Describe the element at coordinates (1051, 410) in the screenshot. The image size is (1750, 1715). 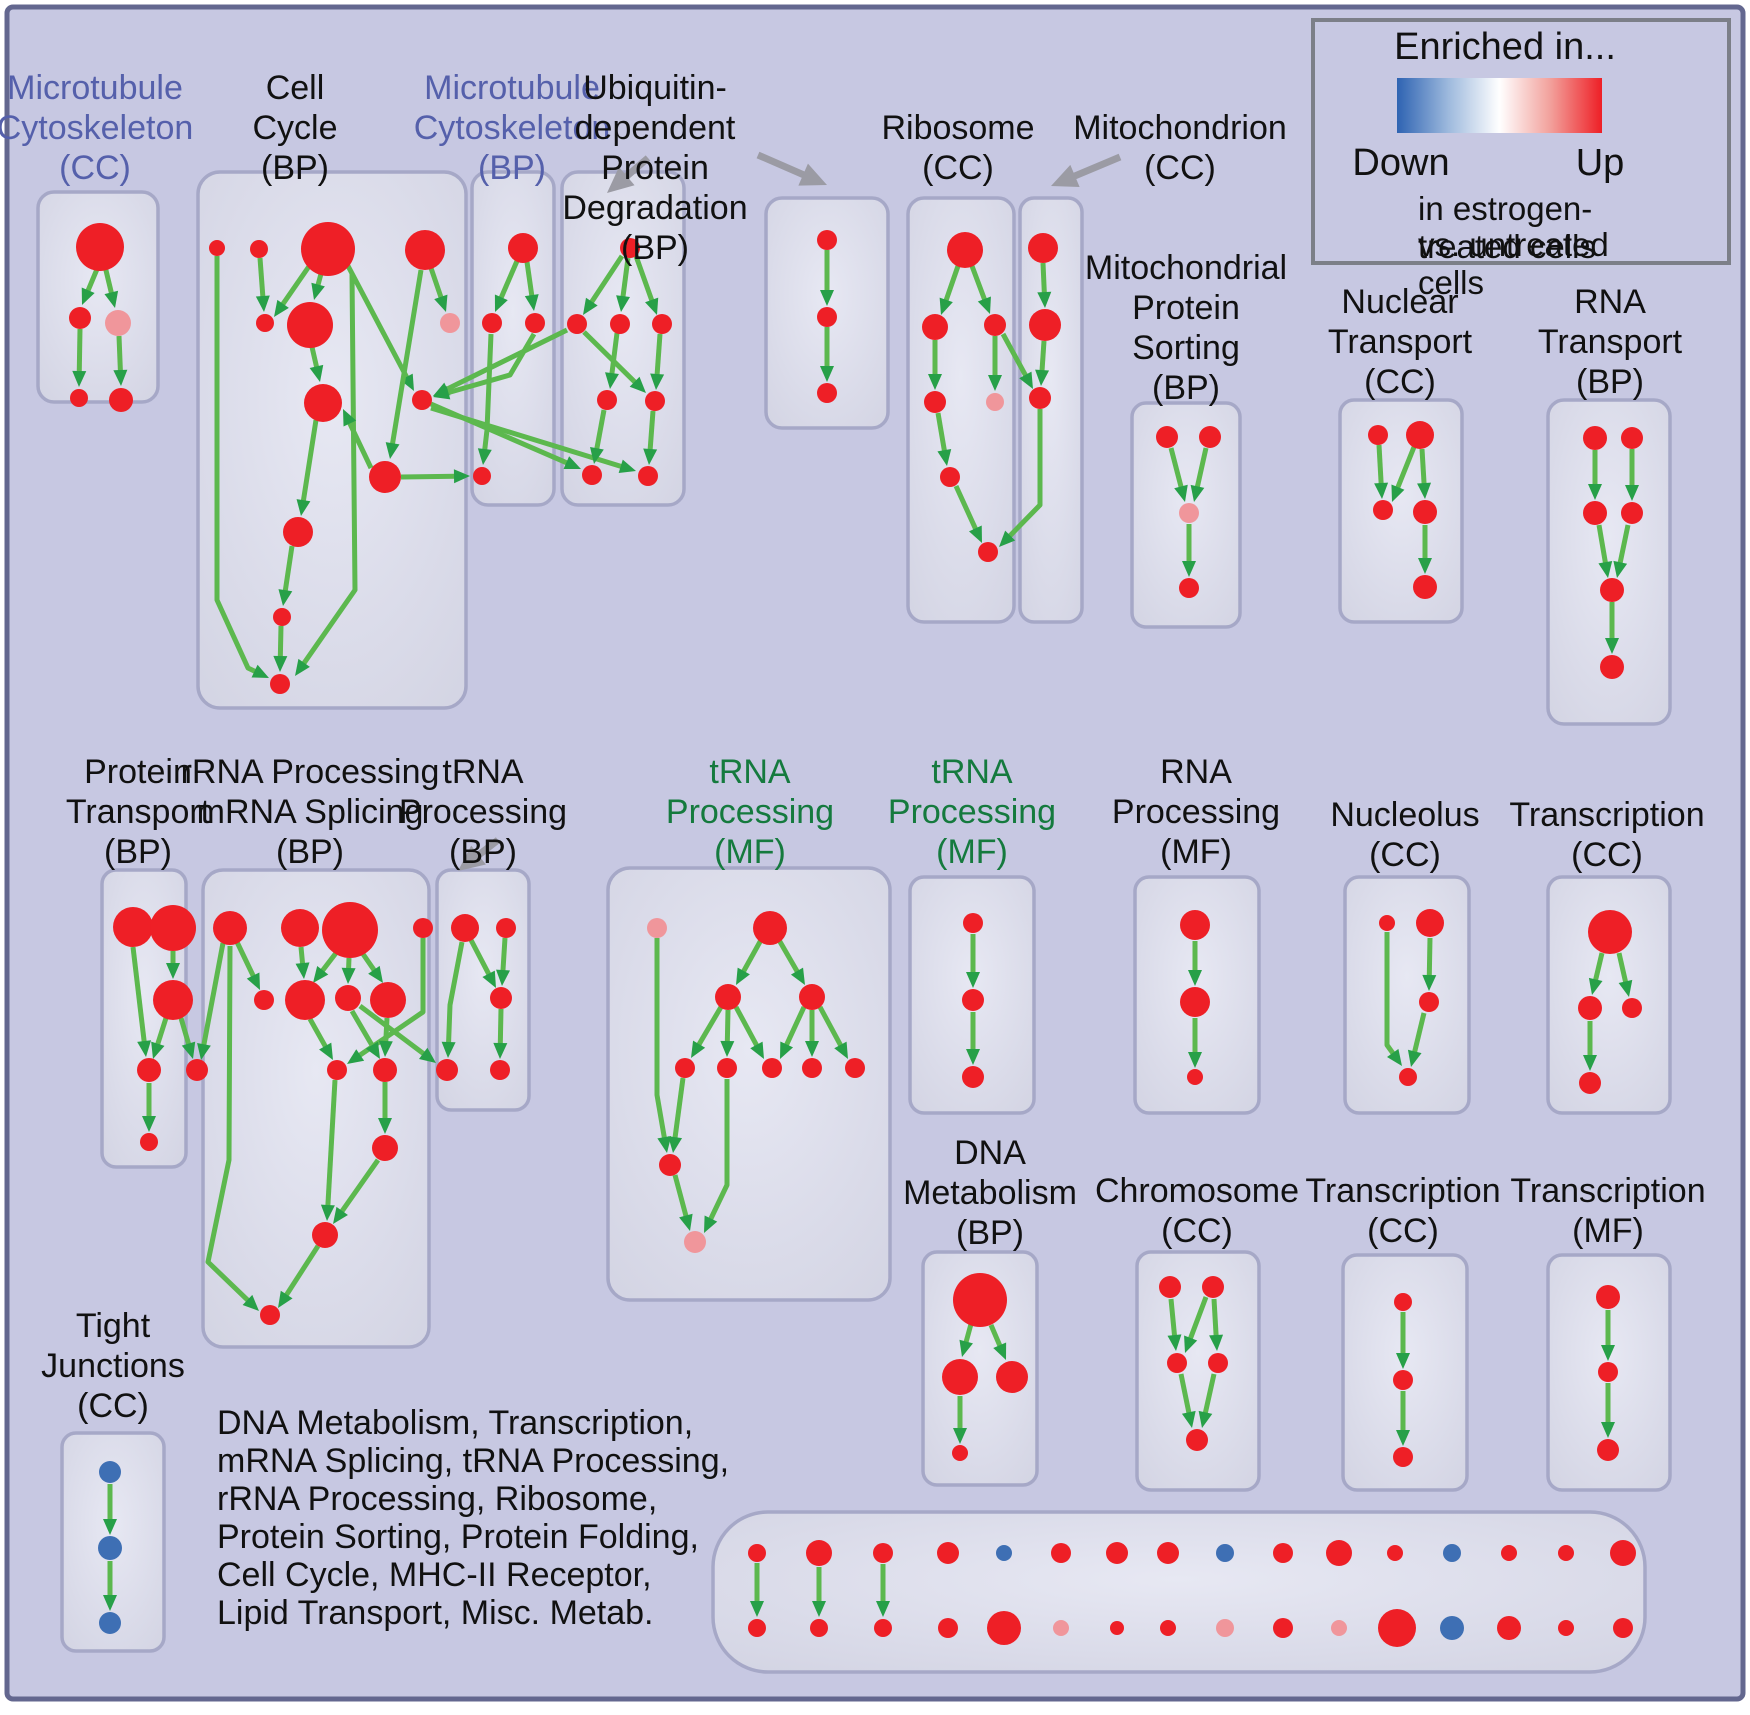
I see `cluster-box-mitochondrion-cc` at that location.